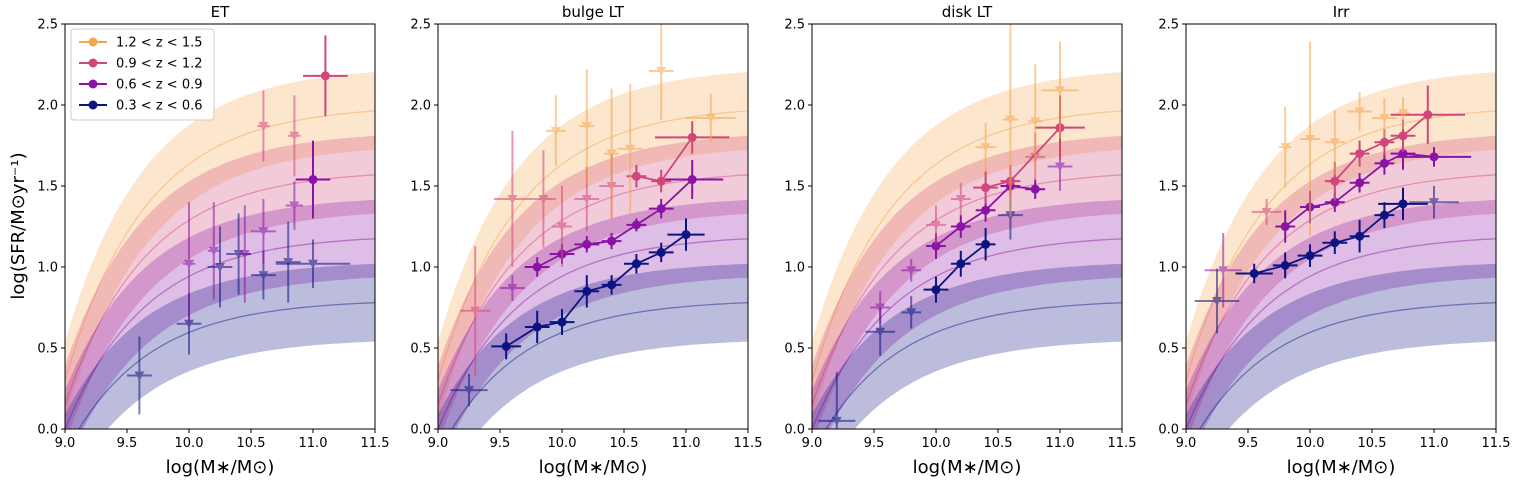 The height and width of the screenshot is (489, 1519). What do you see at coordinates (375, 443) in the screenshot?
I see `x-tick-label: 11.5` at bounding box center [375, 443].